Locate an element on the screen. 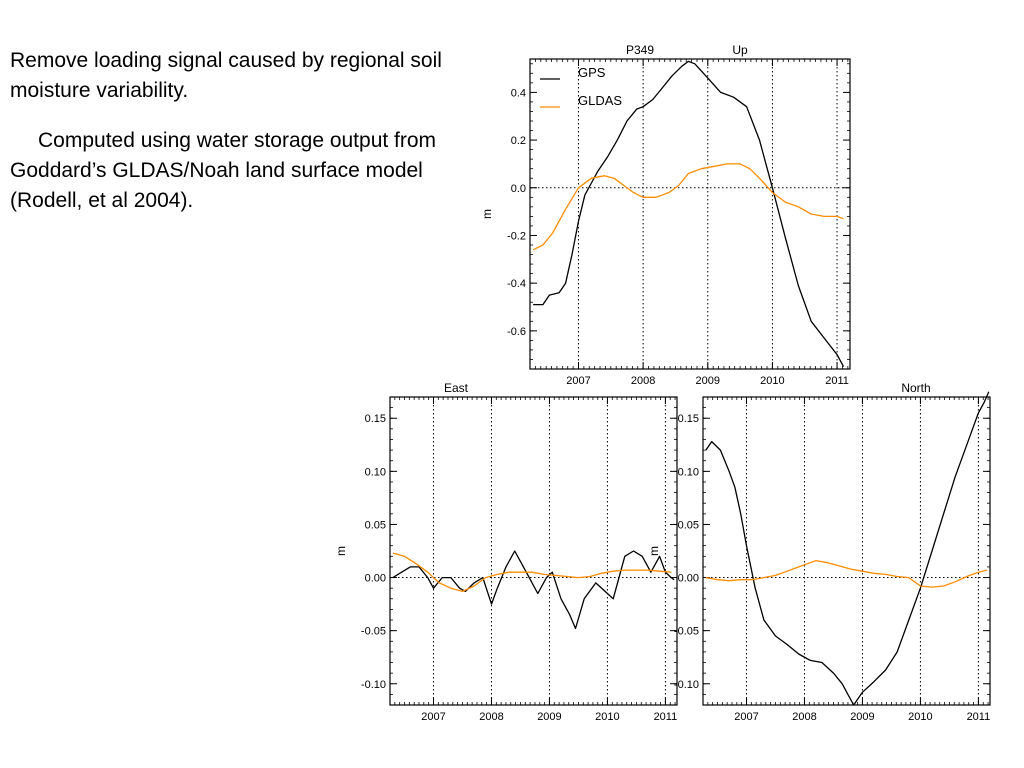 This screenshot has height=768, width=1024. y-tick-label: 0.0 is located at coordinates (518, 189).